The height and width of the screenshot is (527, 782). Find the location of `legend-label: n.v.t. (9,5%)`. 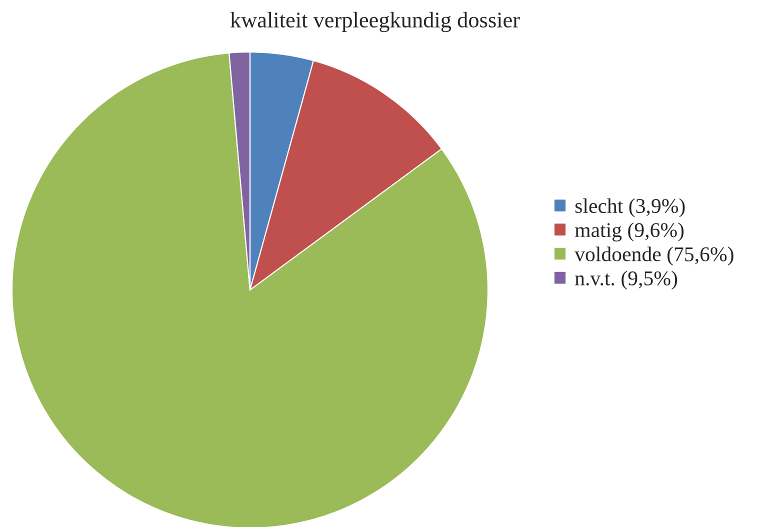

legend-label: n.v.t. (9,5%) is located at coordinates (626, 280).